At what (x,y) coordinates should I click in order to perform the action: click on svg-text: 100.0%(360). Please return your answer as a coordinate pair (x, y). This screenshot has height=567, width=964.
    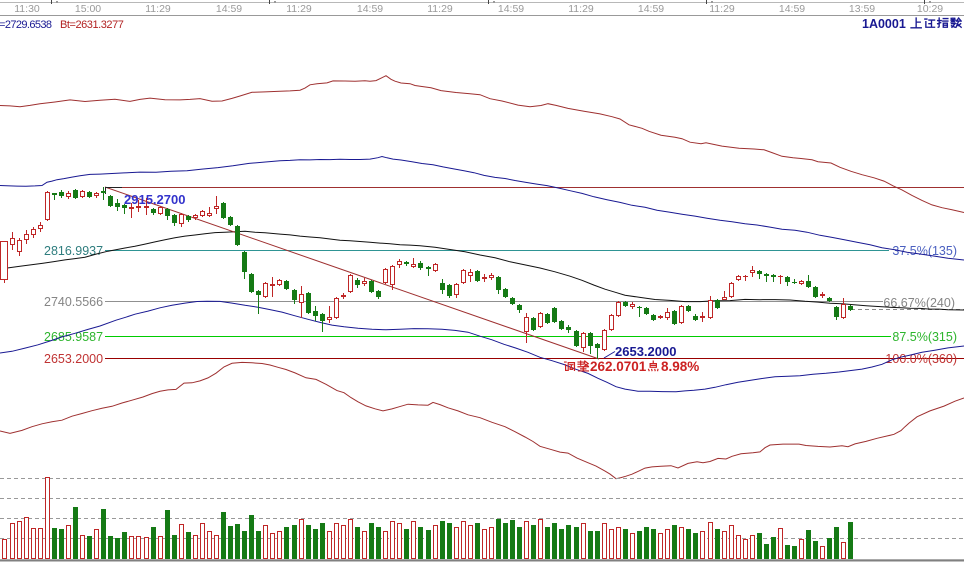
    Looking at the image, I should click on (921, 359).